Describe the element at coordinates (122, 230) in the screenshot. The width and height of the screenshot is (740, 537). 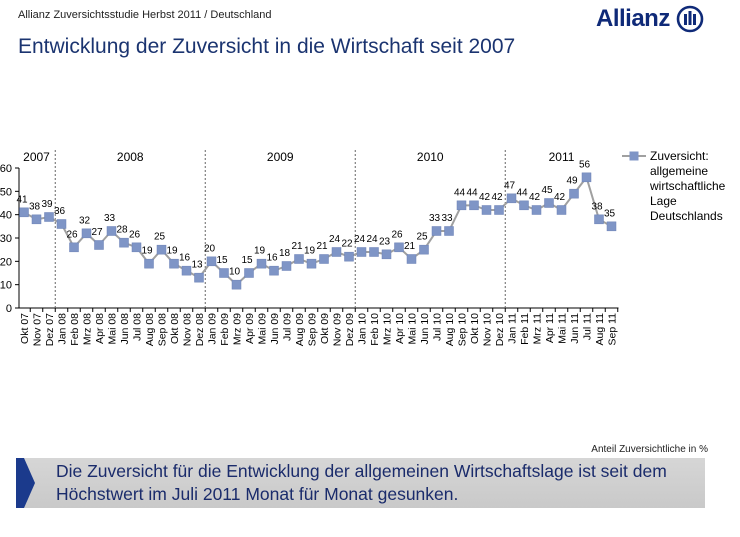
I see `data-label: 28` at that location.